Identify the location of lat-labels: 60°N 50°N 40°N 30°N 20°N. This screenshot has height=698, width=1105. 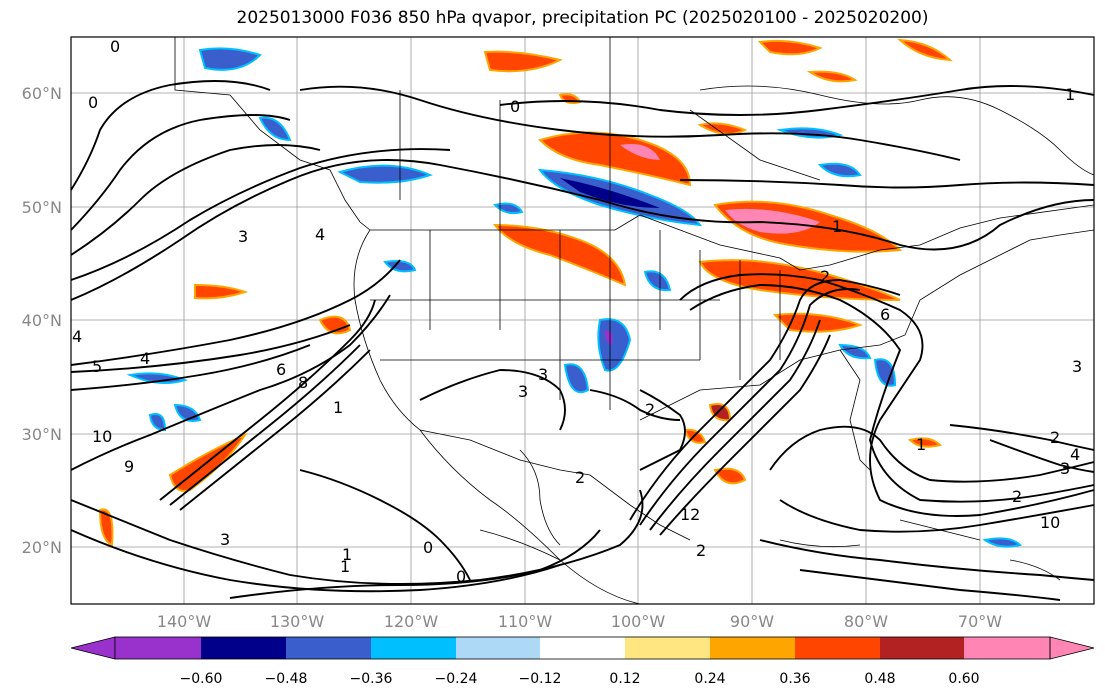
(42, 320).